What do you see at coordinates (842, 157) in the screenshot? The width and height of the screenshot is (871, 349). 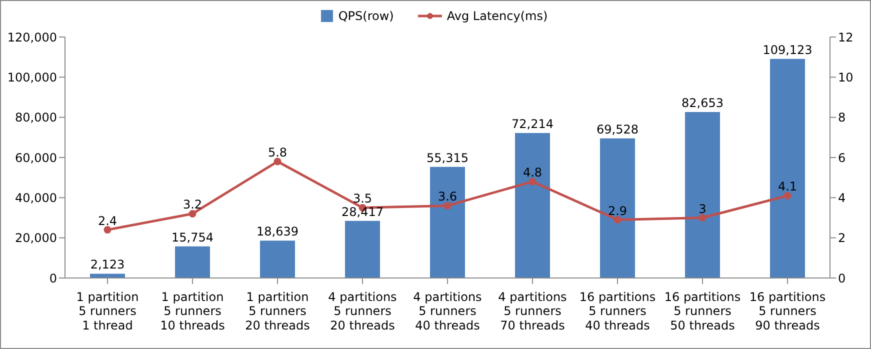 I see `y2-tick-label: 6` at bounding box center [842, 157].